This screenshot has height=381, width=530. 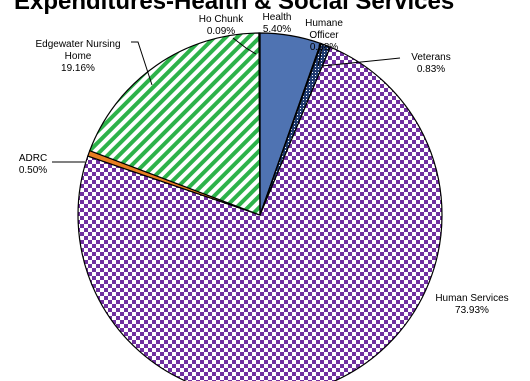 I want to click on leader-humane-officer, so click(x=320, y=57).